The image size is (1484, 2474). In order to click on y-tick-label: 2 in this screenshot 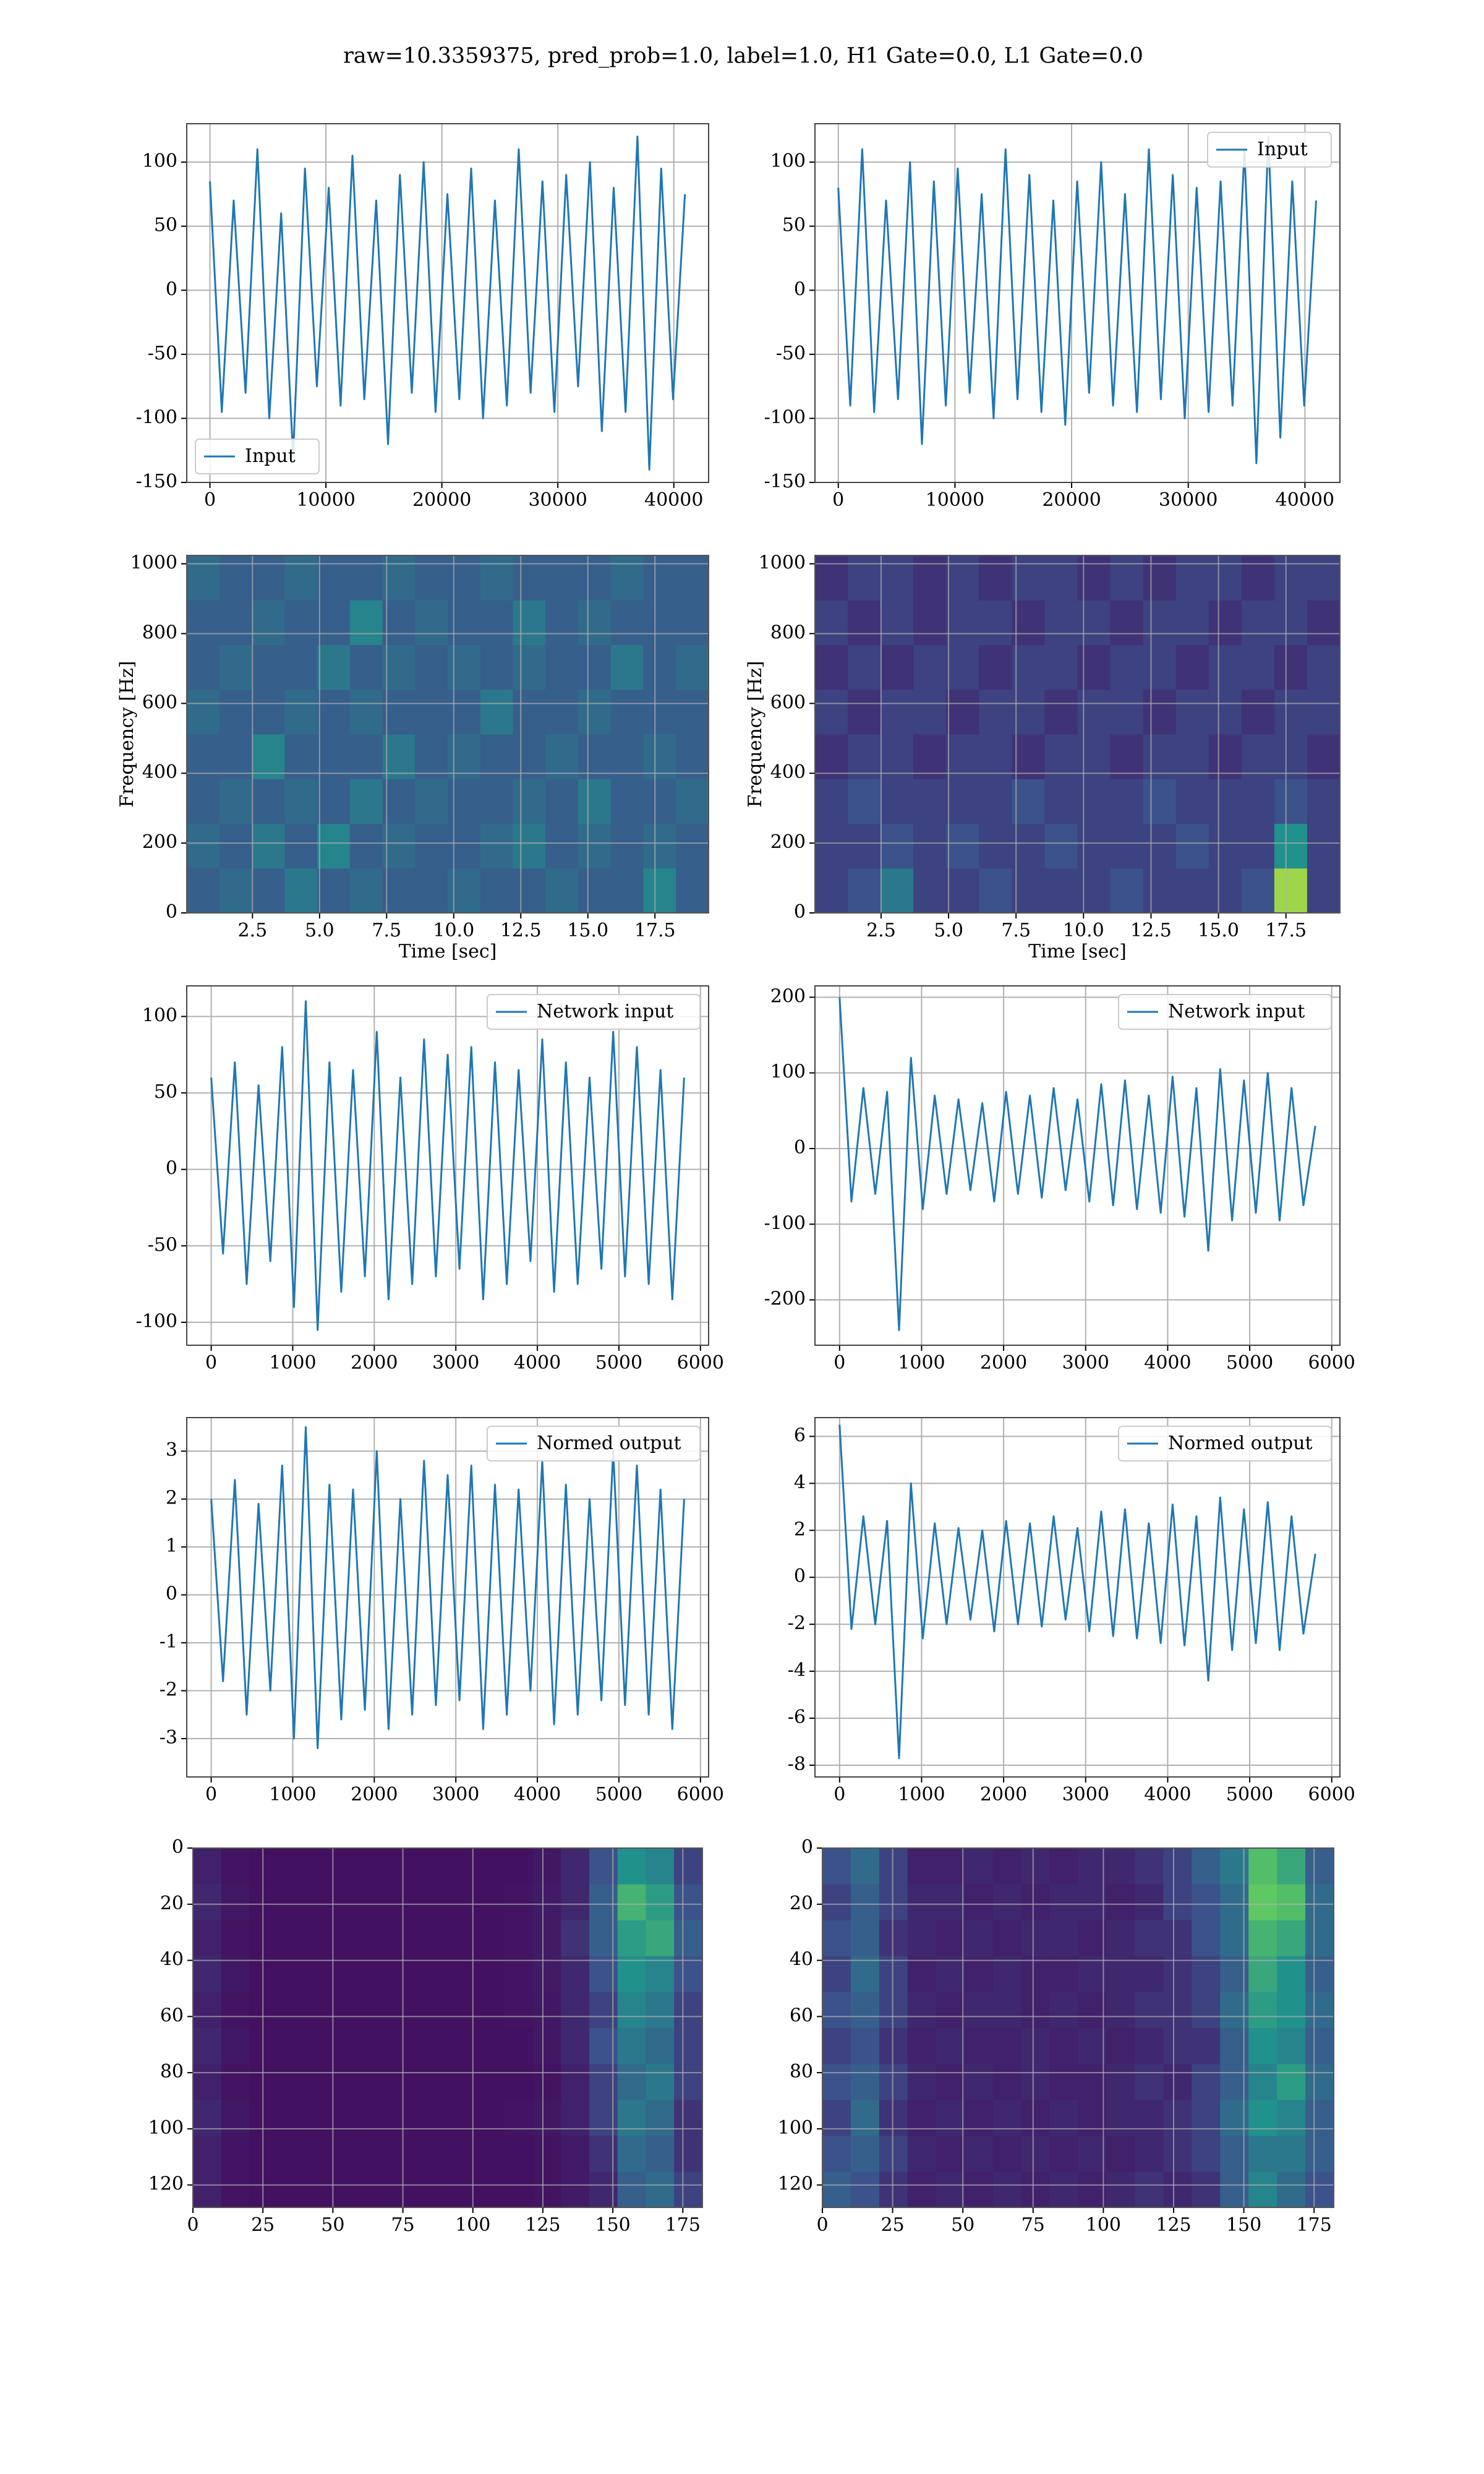, I will do `click(800, 1529)`.